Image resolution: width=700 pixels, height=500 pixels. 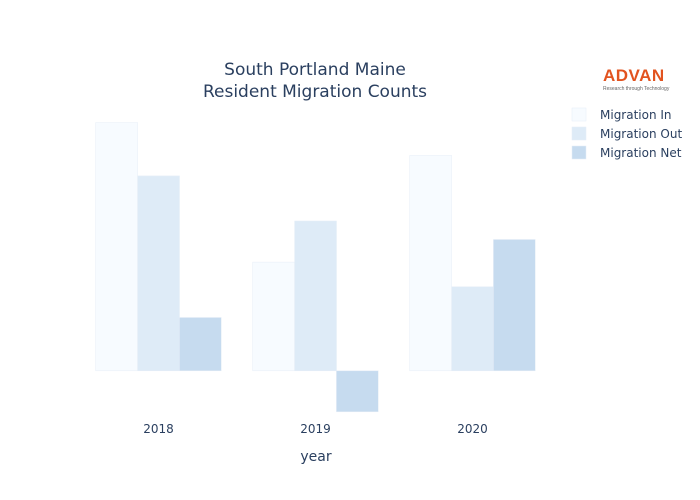 I want to click on legend: Migration In Migration Out Migration Net, so click(x=626, y=133).